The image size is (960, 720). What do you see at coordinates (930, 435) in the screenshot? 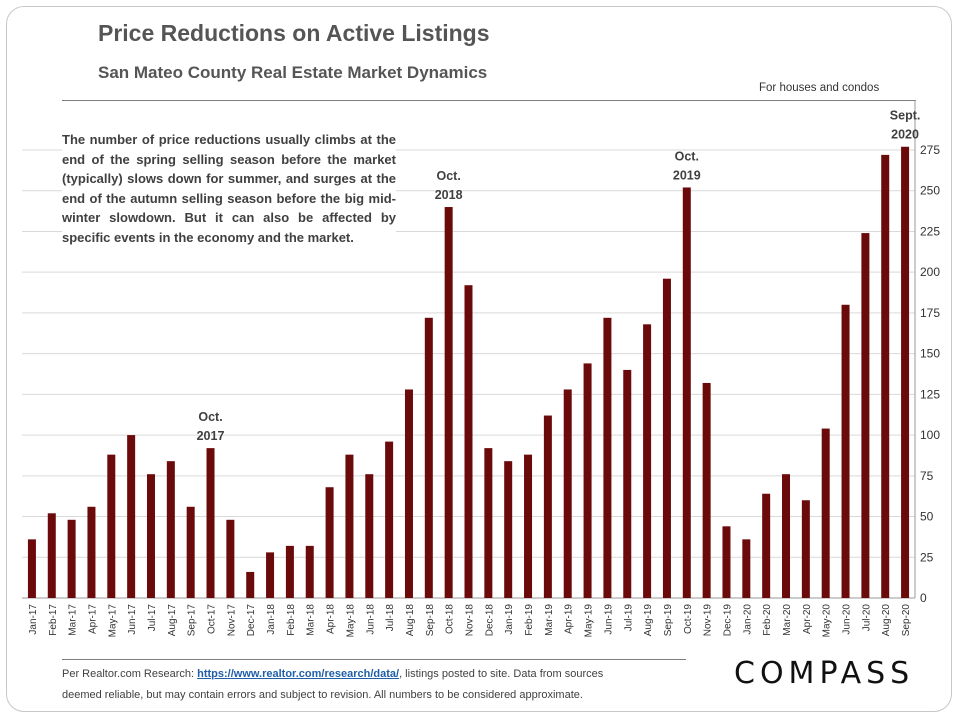
I see `y-tick-label: 100` at bounding box center [930, 435].